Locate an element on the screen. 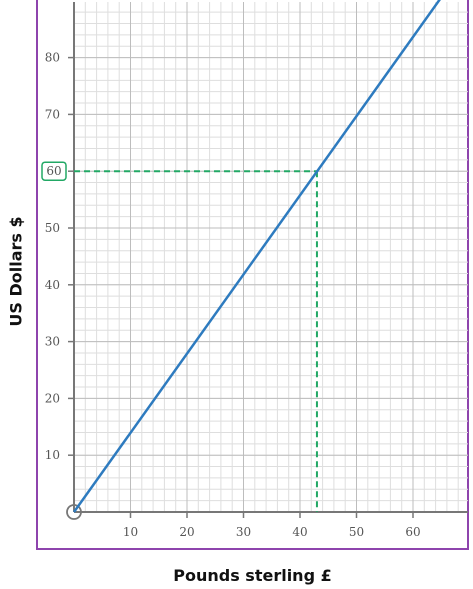 The image size is (473, 589). x-axis-label: Pounds sterling £ is located at coordinates (252, 575).